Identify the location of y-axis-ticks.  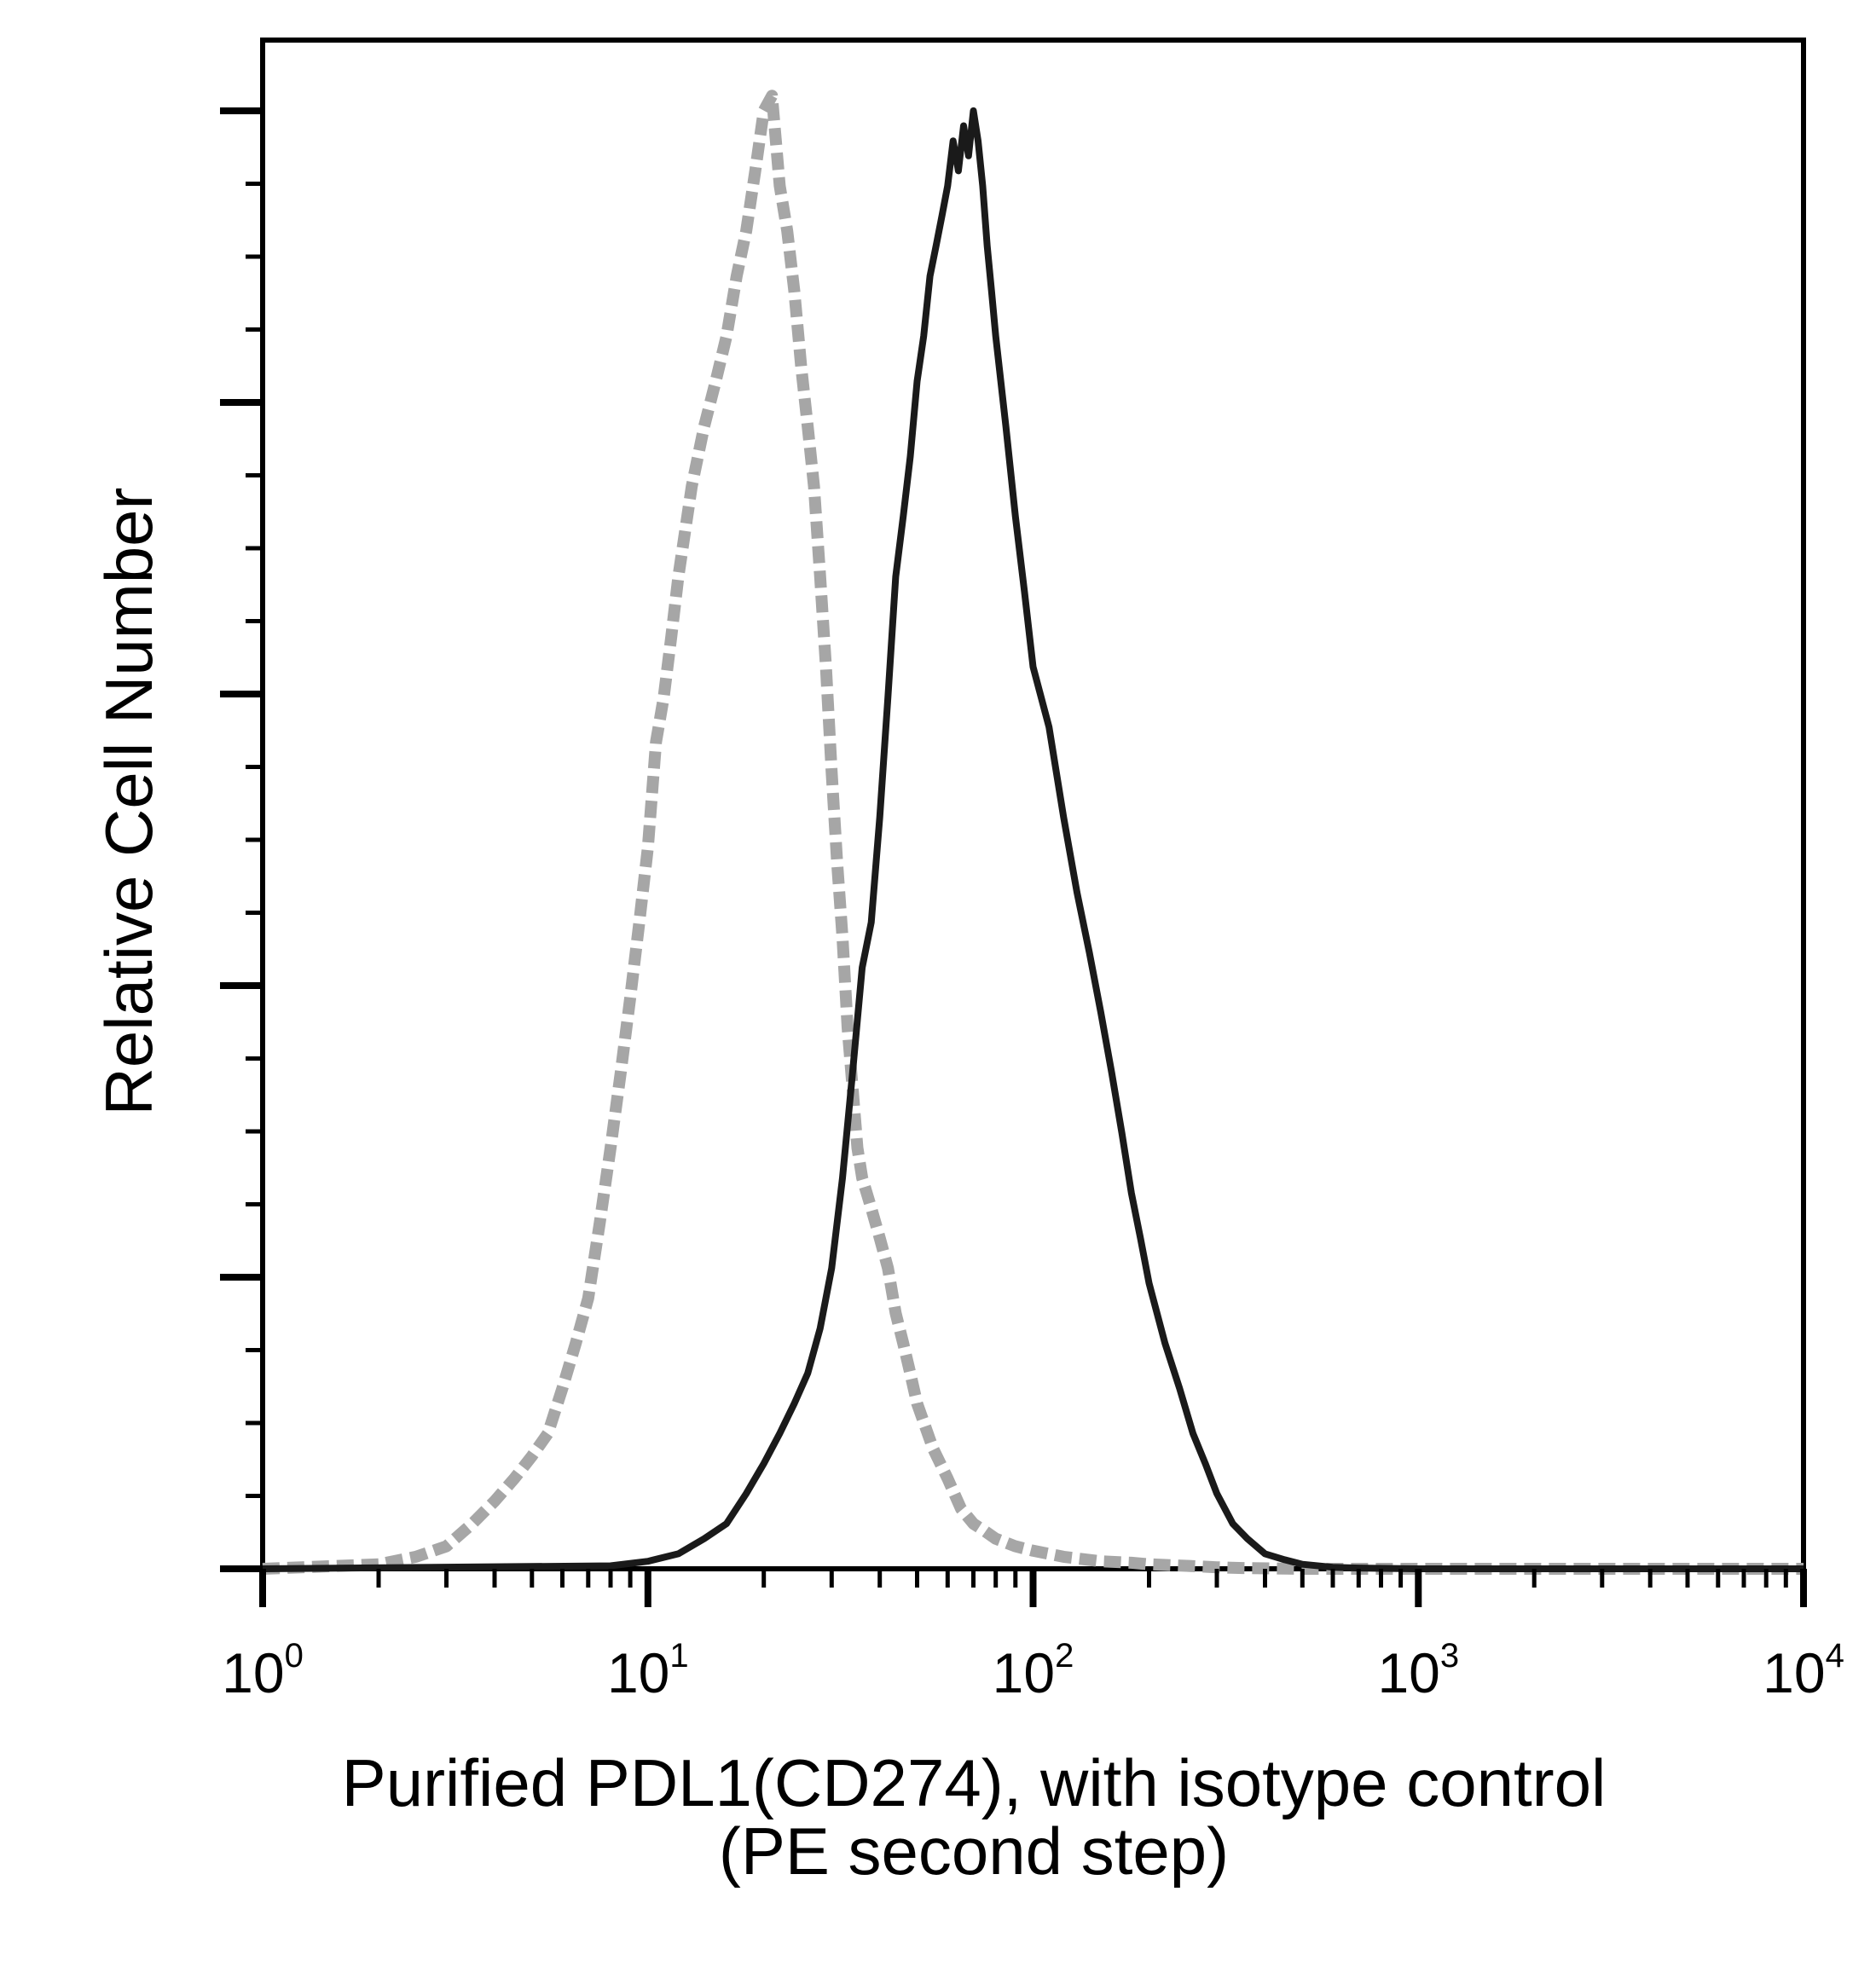
(241, 839).